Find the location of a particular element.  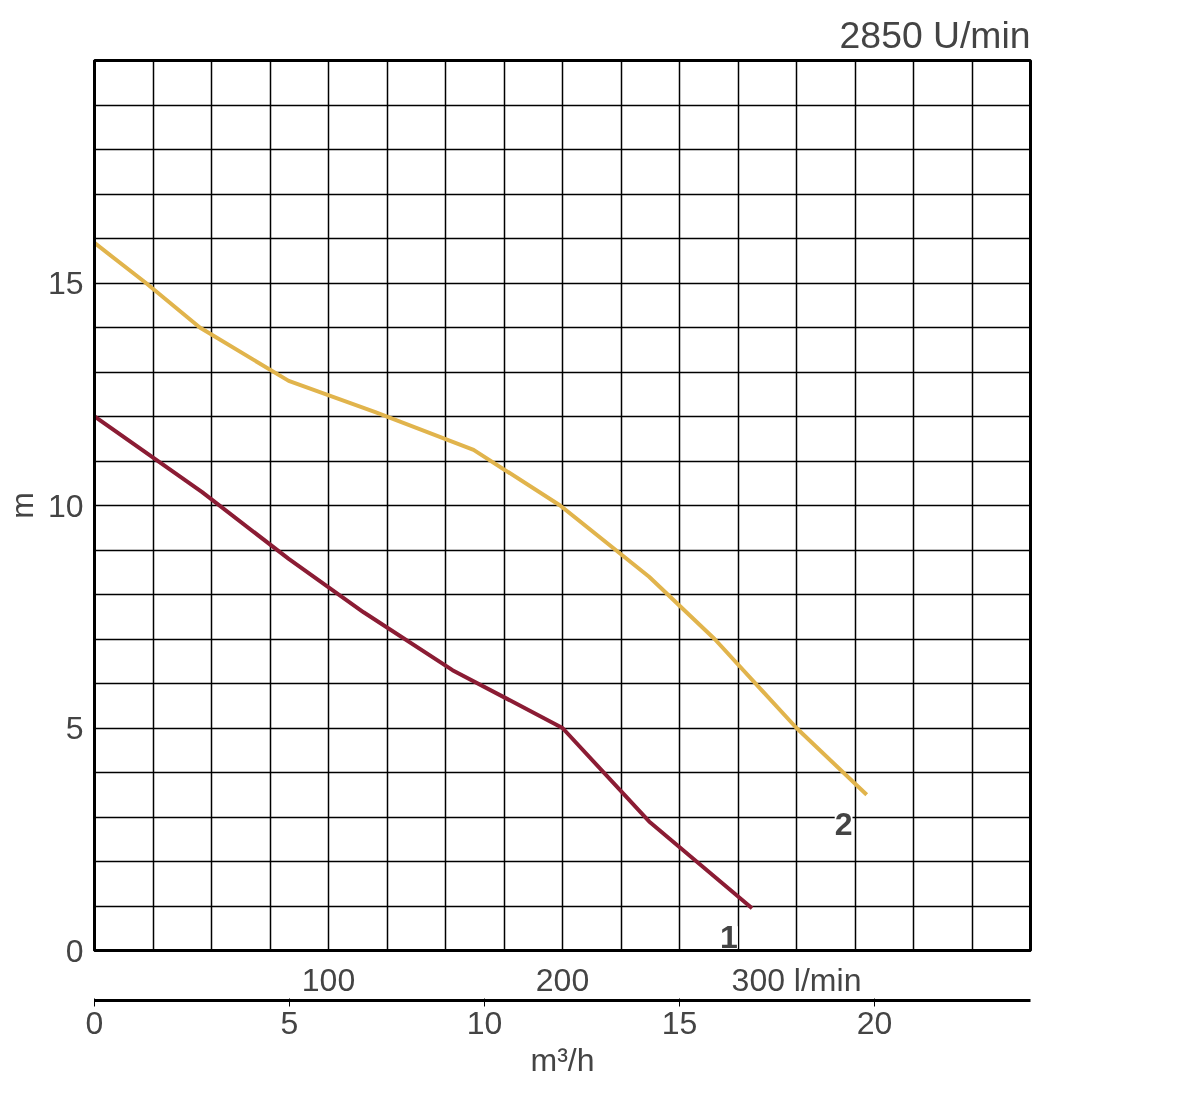

x2-tick-label: 20 is located at coordinates (874, 1022).